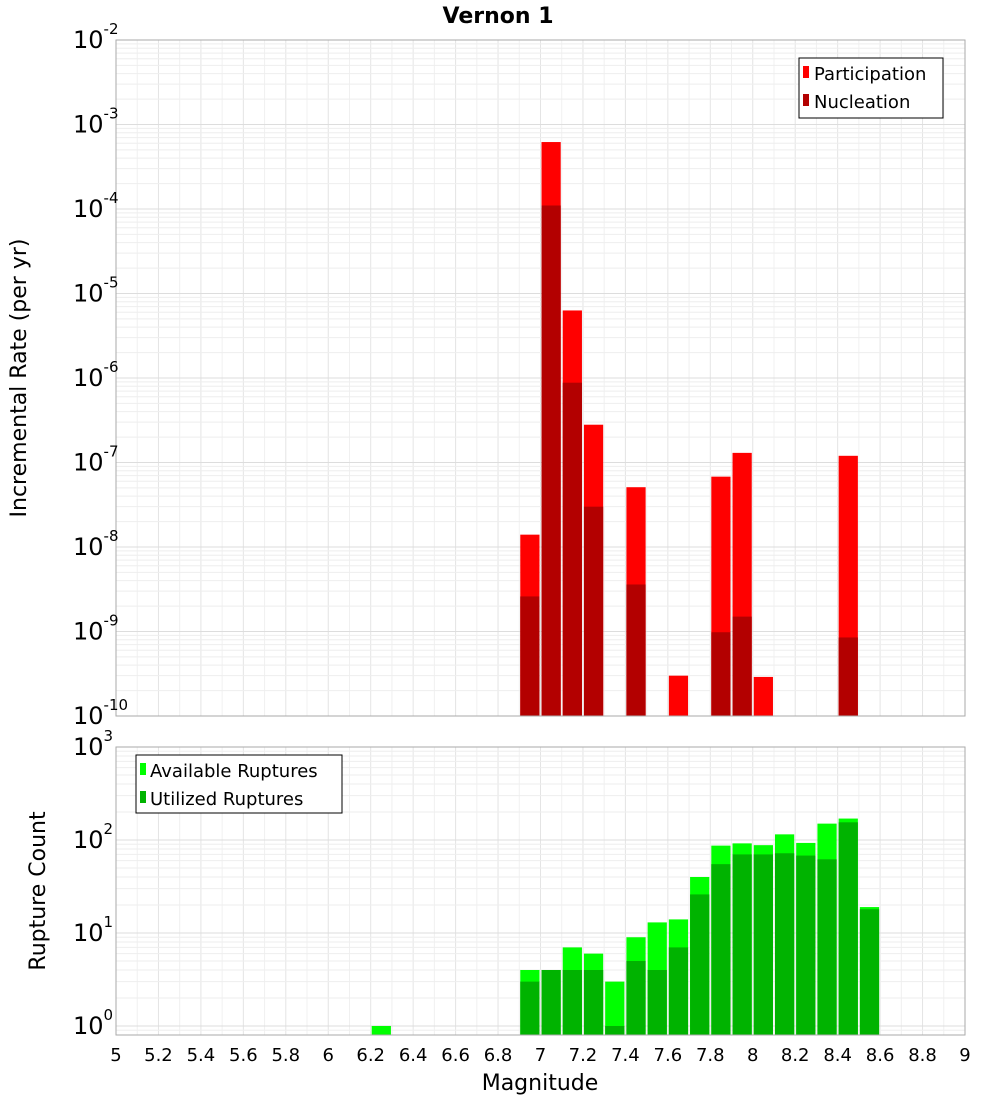 Image resolution: width=1000 pixels, height=1100 pixels. What do you see at coordinates (806, 100) in the screenshot?
I see `nucleation-legend-swatch` at bounding box center [806, 100].